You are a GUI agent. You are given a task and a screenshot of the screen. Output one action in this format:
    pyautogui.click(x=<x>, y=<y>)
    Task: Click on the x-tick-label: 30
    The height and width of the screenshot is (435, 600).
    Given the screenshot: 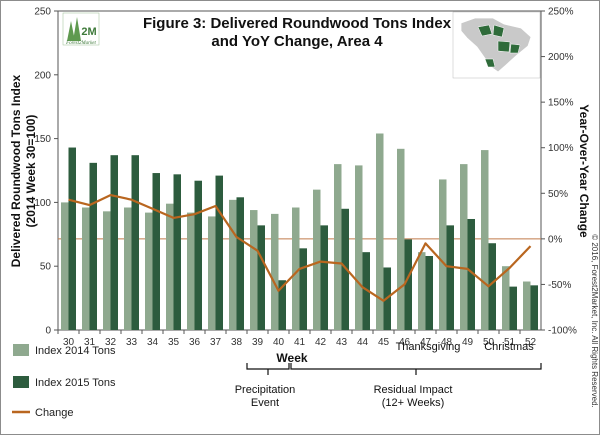 What is the action you would take?
    pyautogui.click(x=69, y=342)
    